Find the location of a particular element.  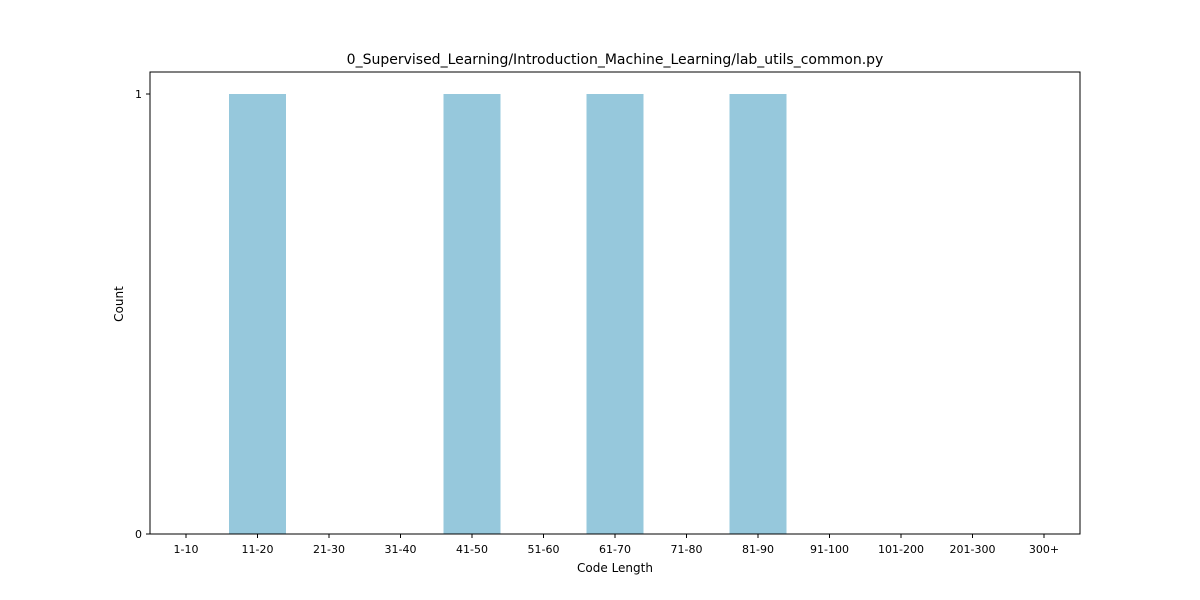

x-tick-label: 101-200 is located at coordinates (901, 549).